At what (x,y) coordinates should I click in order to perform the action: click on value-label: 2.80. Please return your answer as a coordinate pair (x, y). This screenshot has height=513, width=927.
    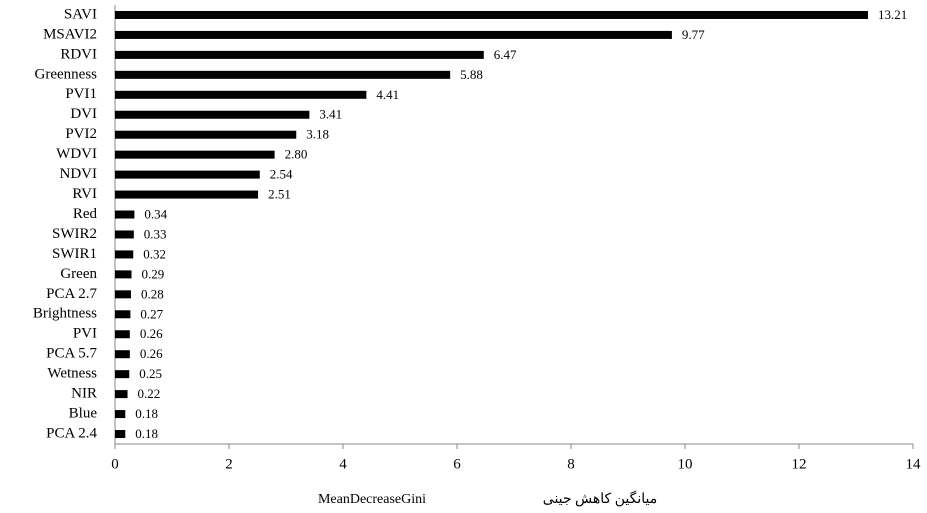
    Looking at the image, I should click on (296, 154).